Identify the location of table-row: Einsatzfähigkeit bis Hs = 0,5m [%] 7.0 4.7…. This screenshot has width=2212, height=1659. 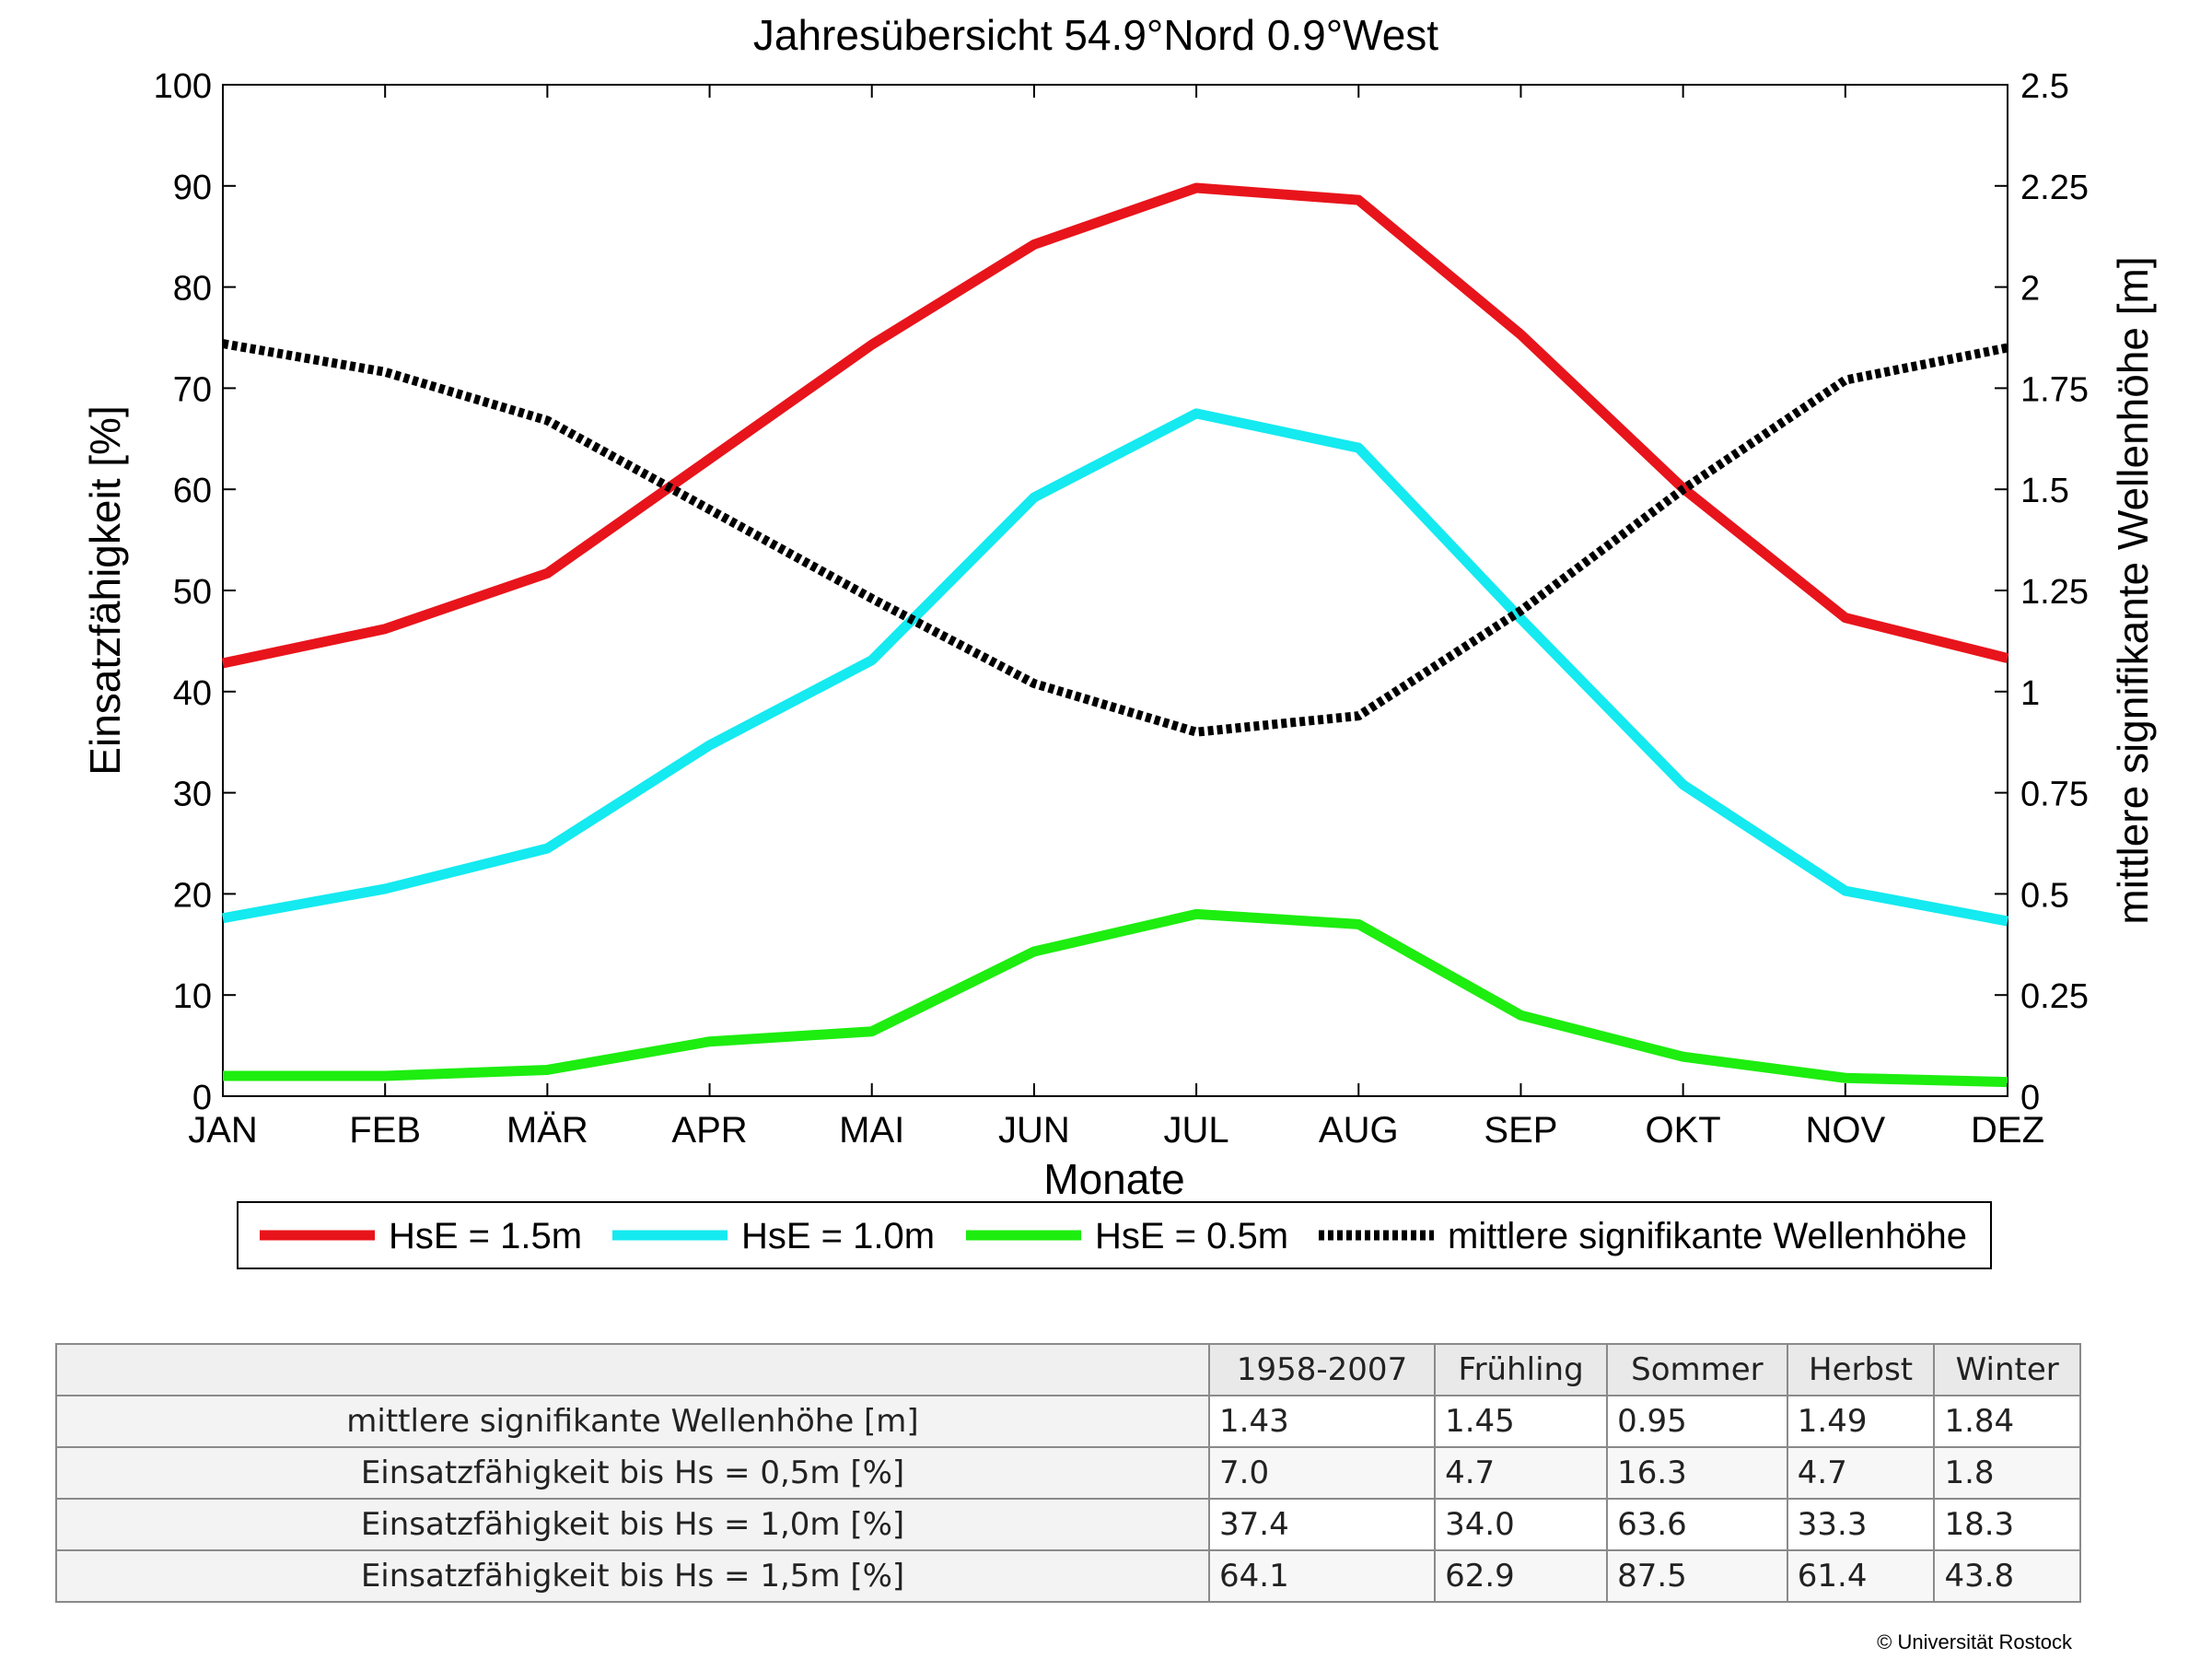
(1068, 1473).